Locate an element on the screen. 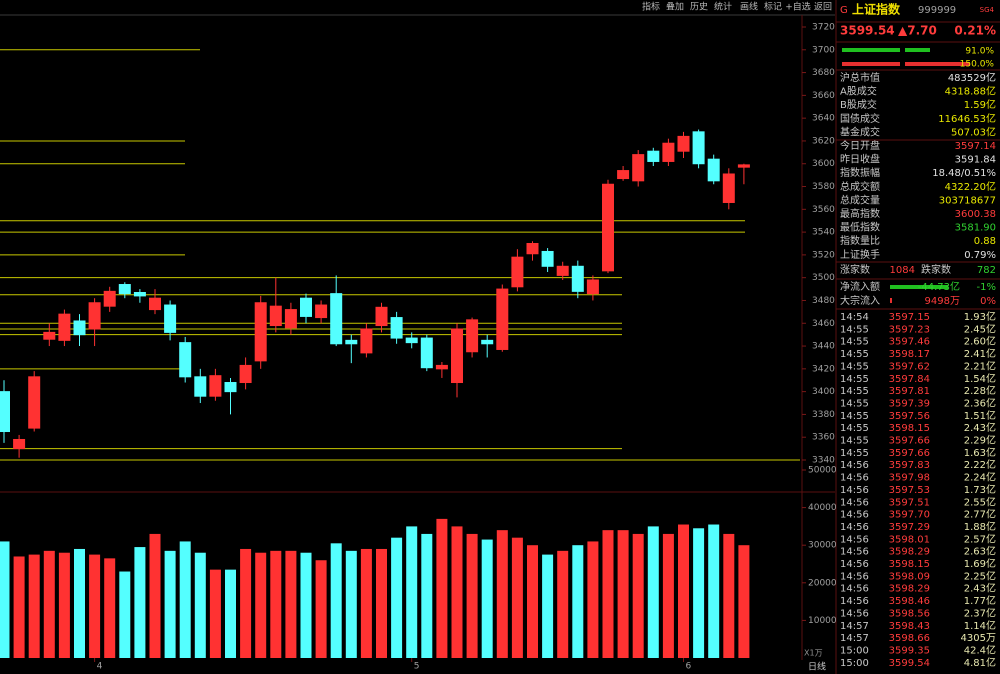 This screenshot has width=1000, height=674. volume-unit: X1万 is located at coordinates (813, 653).